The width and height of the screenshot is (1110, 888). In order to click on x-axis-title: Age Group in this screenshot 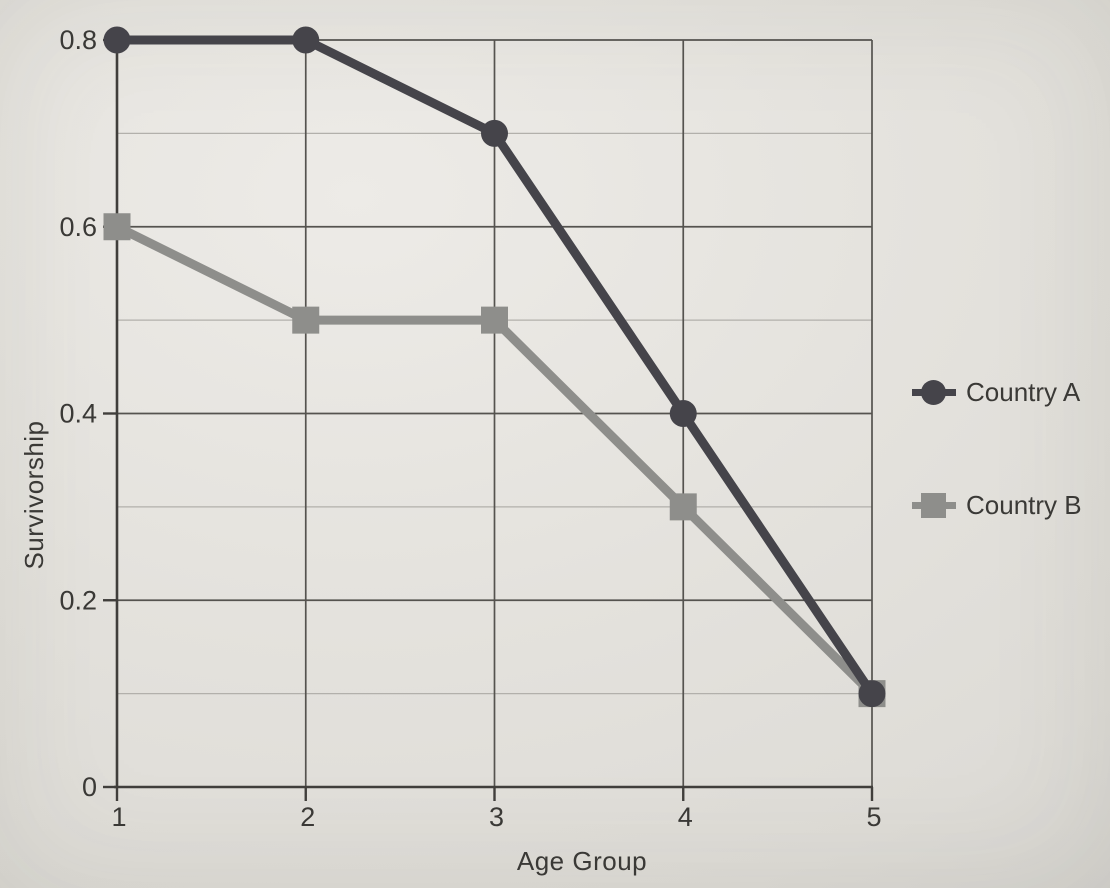, I will do `click(582, 861)`.